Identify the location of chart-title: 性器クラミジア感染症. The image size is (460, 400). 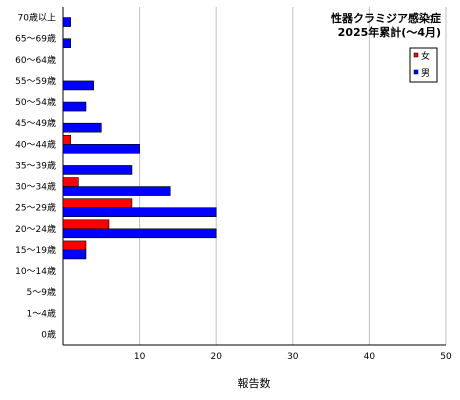
(386, 18).